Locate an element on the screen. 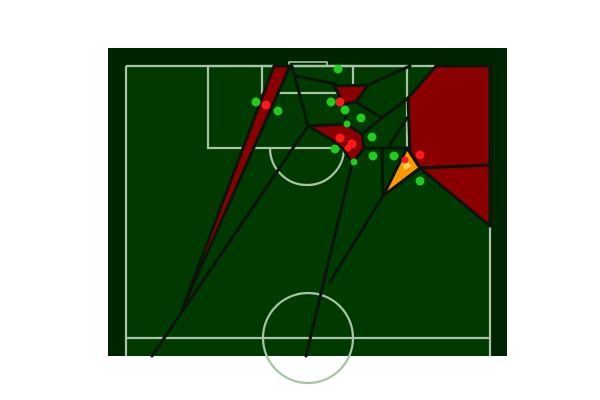 This screenshot has width=600, height=400. orange-region-highlight is located at coordinates (401, 172).